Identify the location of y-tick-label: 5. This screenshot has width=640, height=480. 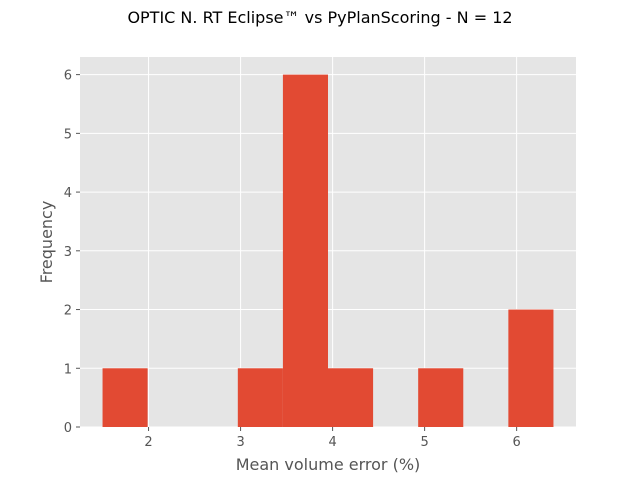
(68, 134).